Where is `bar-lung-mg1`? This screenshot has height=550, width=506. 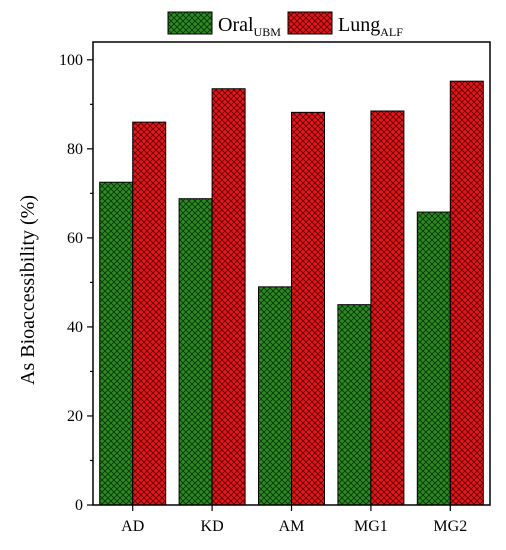
bar-lung-mg1 is located at coordinates (387, 308).